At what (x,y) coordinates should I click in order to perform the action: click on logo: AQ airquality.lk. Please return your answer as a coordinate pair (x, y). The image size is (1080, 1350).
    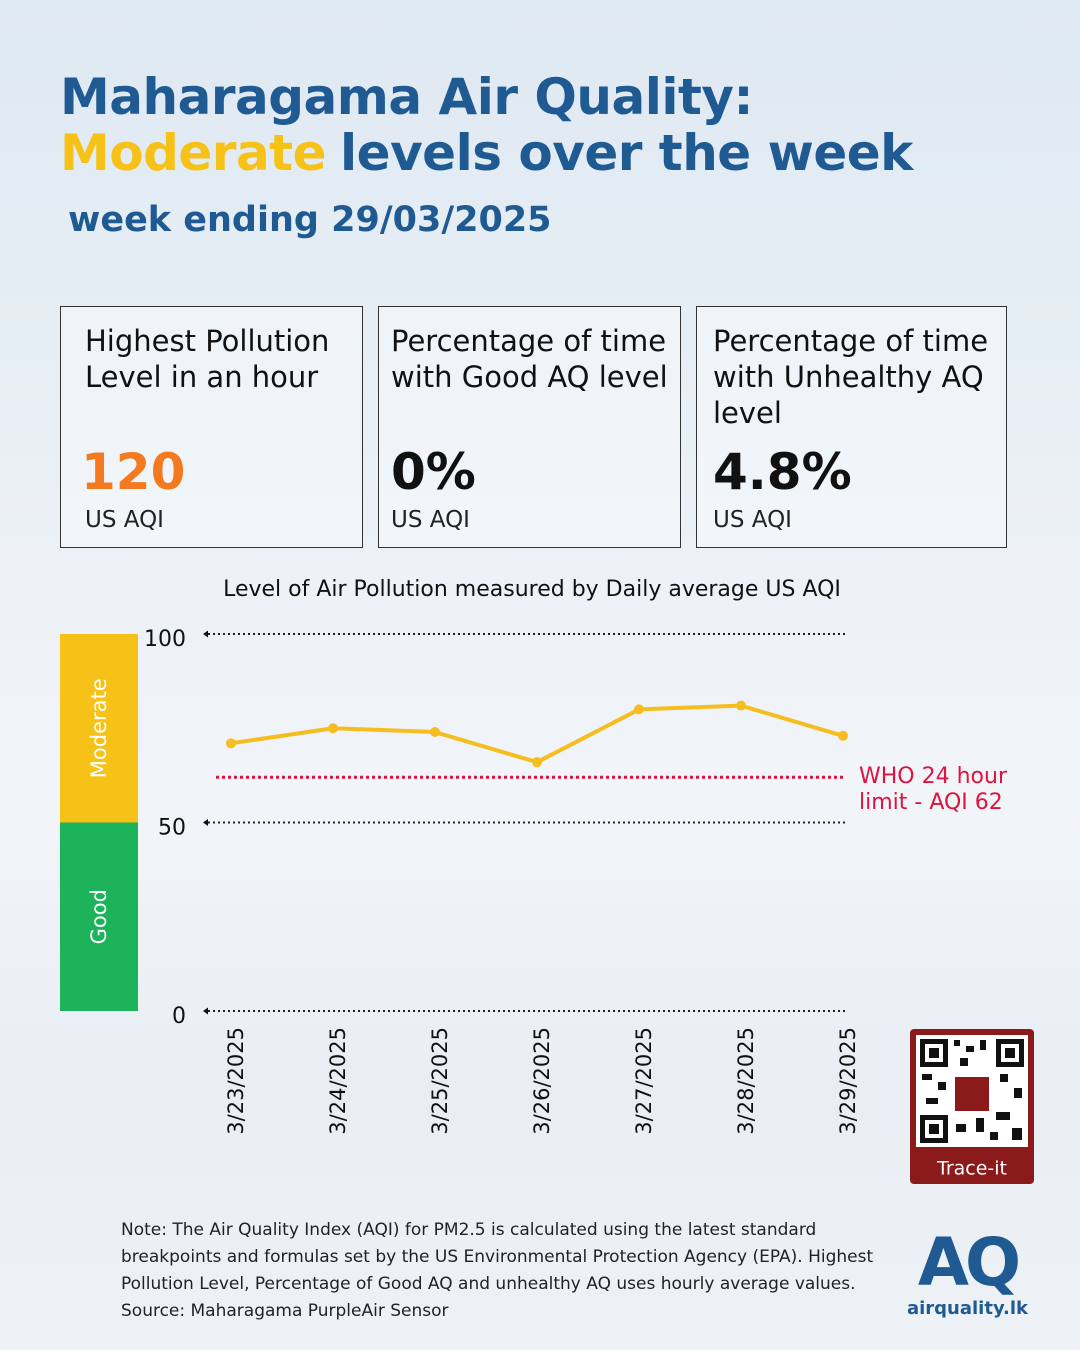
    Looking at the image, I should click on (967, 1272).